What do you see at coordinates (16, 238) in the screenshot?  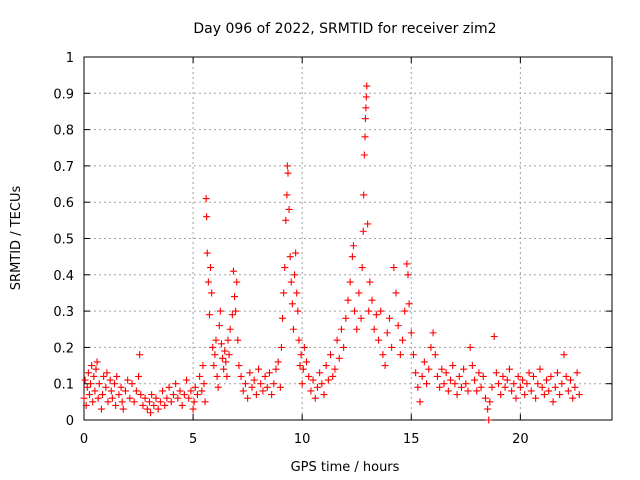 I see `y-axis-label: SRMTID / TECUs` at bounding box center [16, 238].